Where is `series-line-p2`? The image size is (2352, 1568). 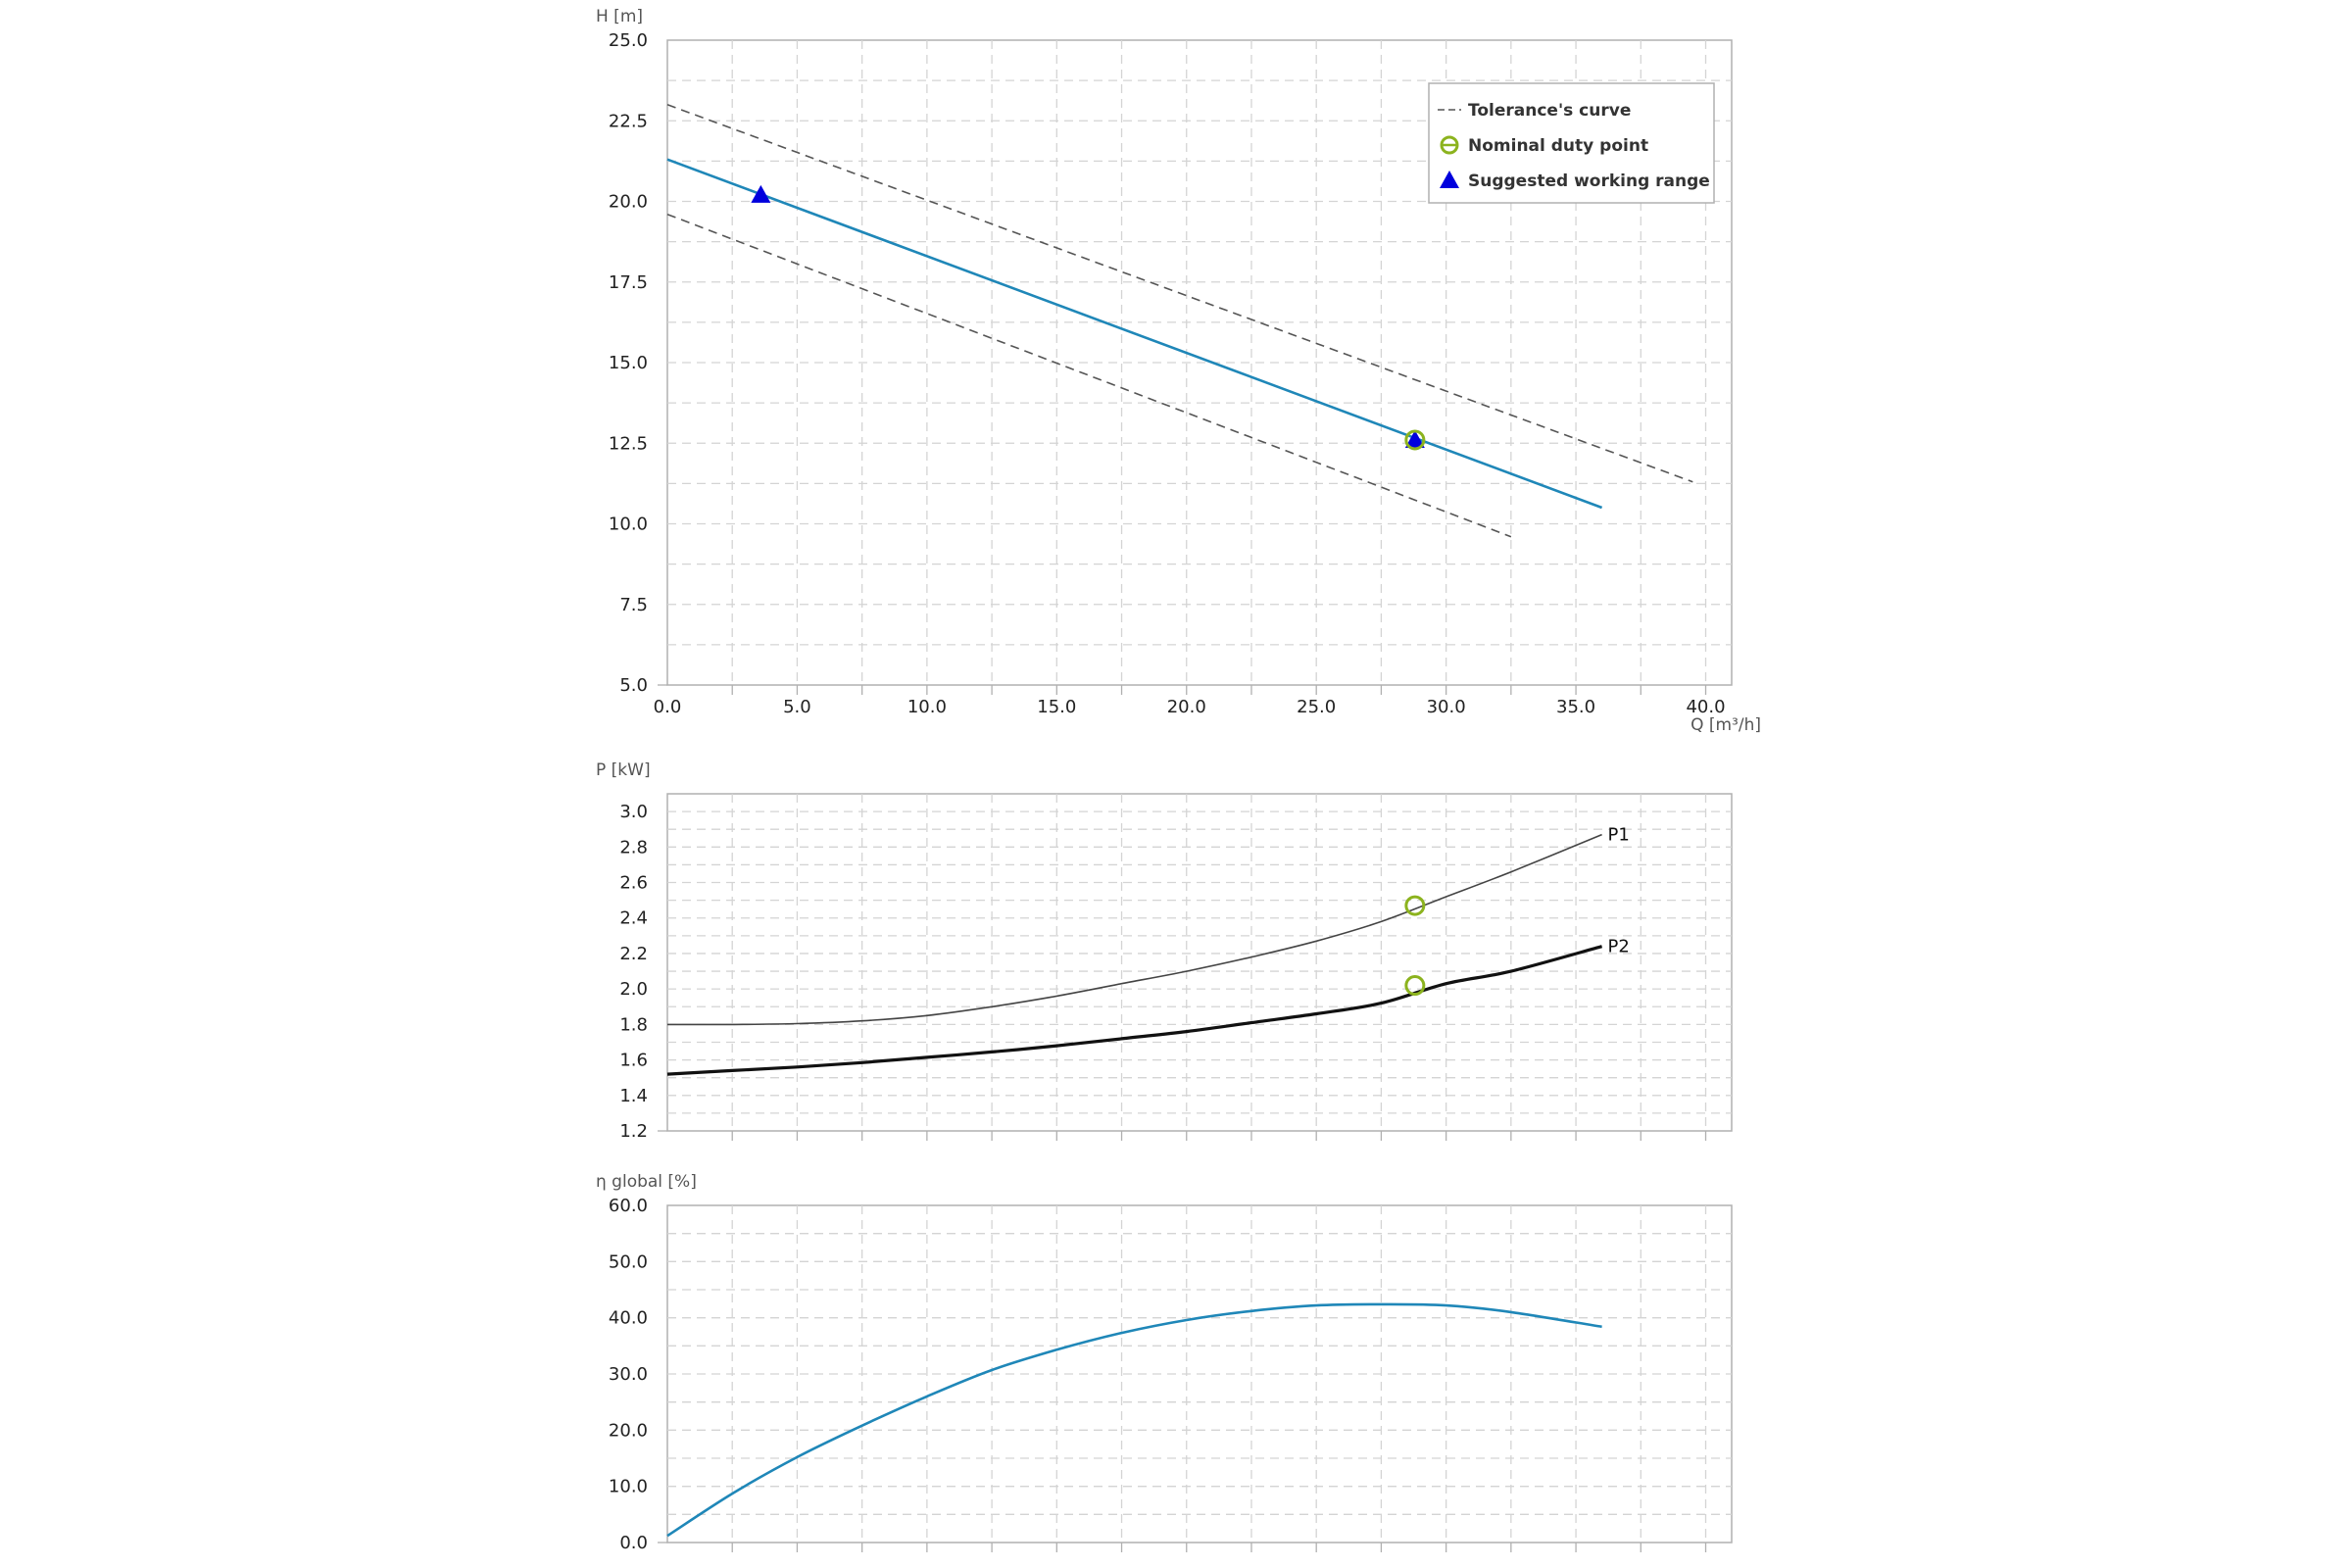 series-line-p2 is located at coordinates (1134, 1010).